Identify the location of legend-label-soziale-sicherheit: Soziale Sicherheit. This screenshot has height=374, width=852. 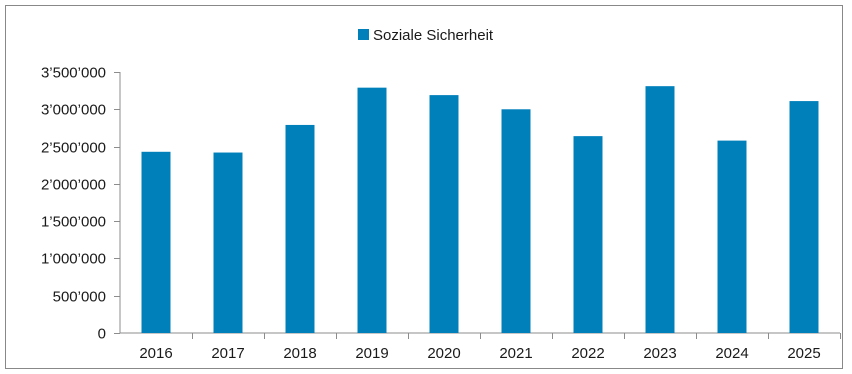
(433, 35).